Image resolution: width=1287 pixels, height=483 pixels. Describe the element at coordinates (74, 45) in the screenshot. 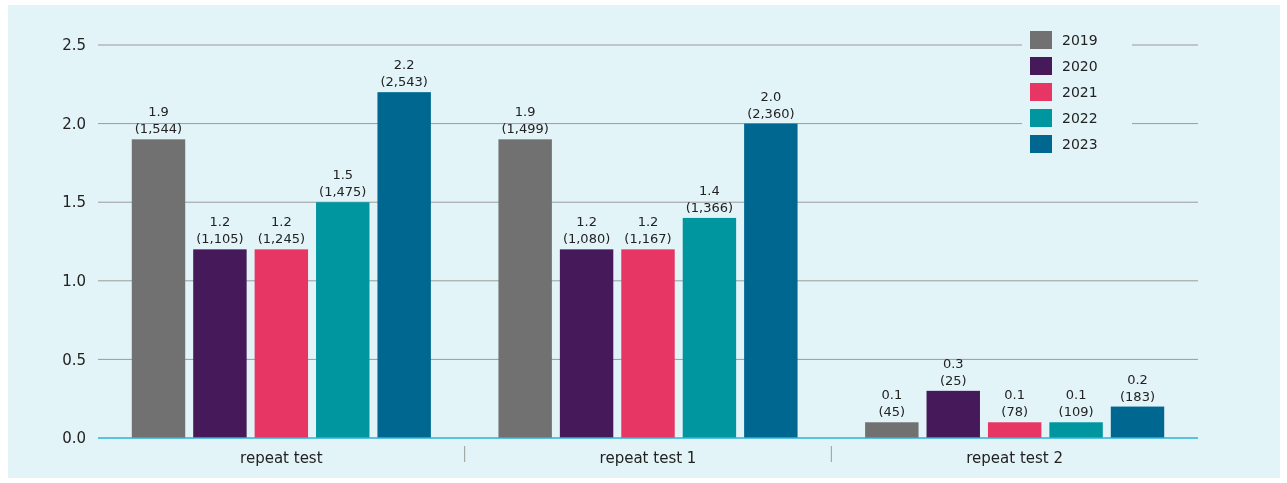

I see `y-tick-label: 2.5` at that location.